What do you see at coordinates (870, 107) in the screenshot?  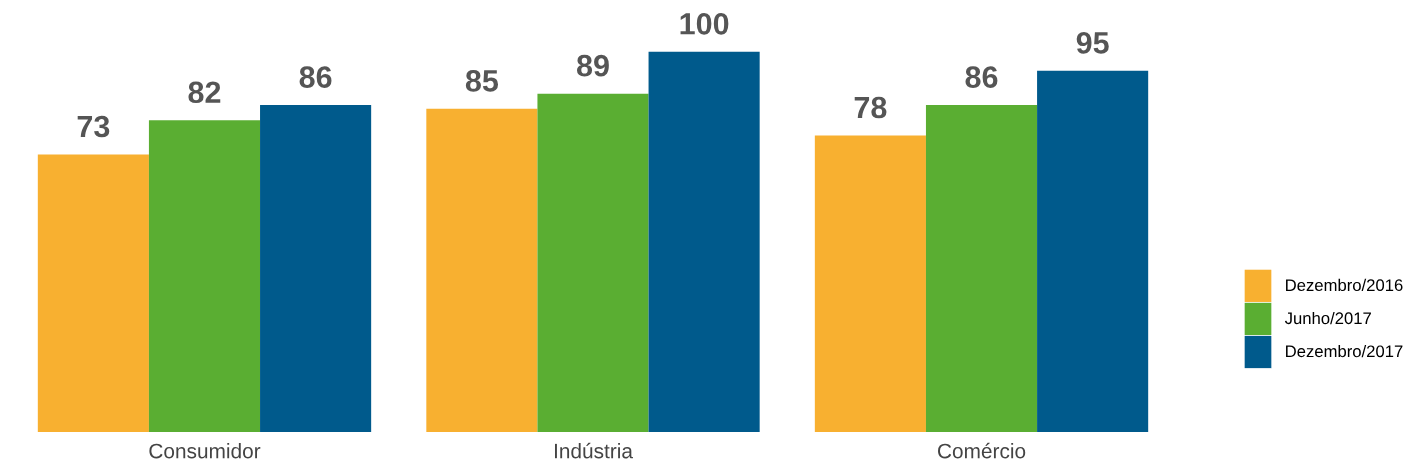 I see `data-label: 78` at bounding box center [870, 107].